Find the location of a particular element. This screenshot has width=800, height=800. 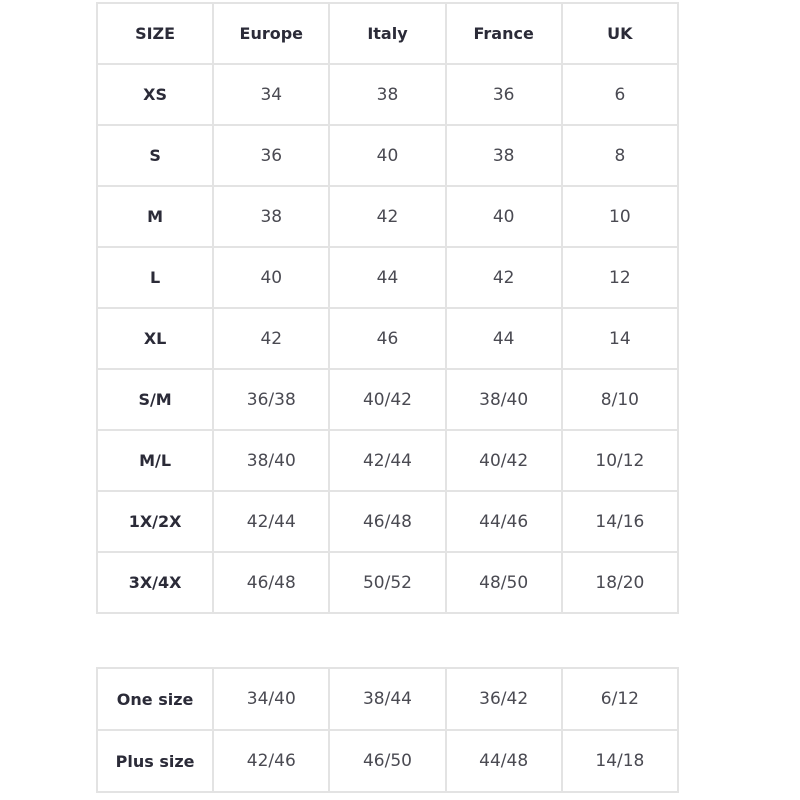

table-cell: 10/12 is located at coordinates (620, 460).